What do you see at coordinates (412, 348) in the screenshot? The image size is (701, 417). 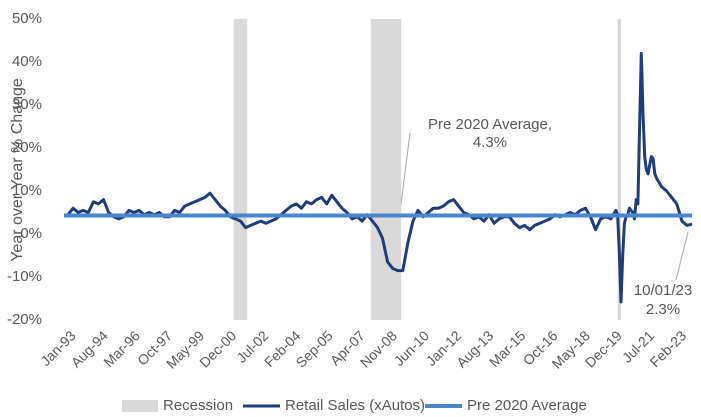 I see `x-tick-label: Jun-10` at bounding box center [412, 348].